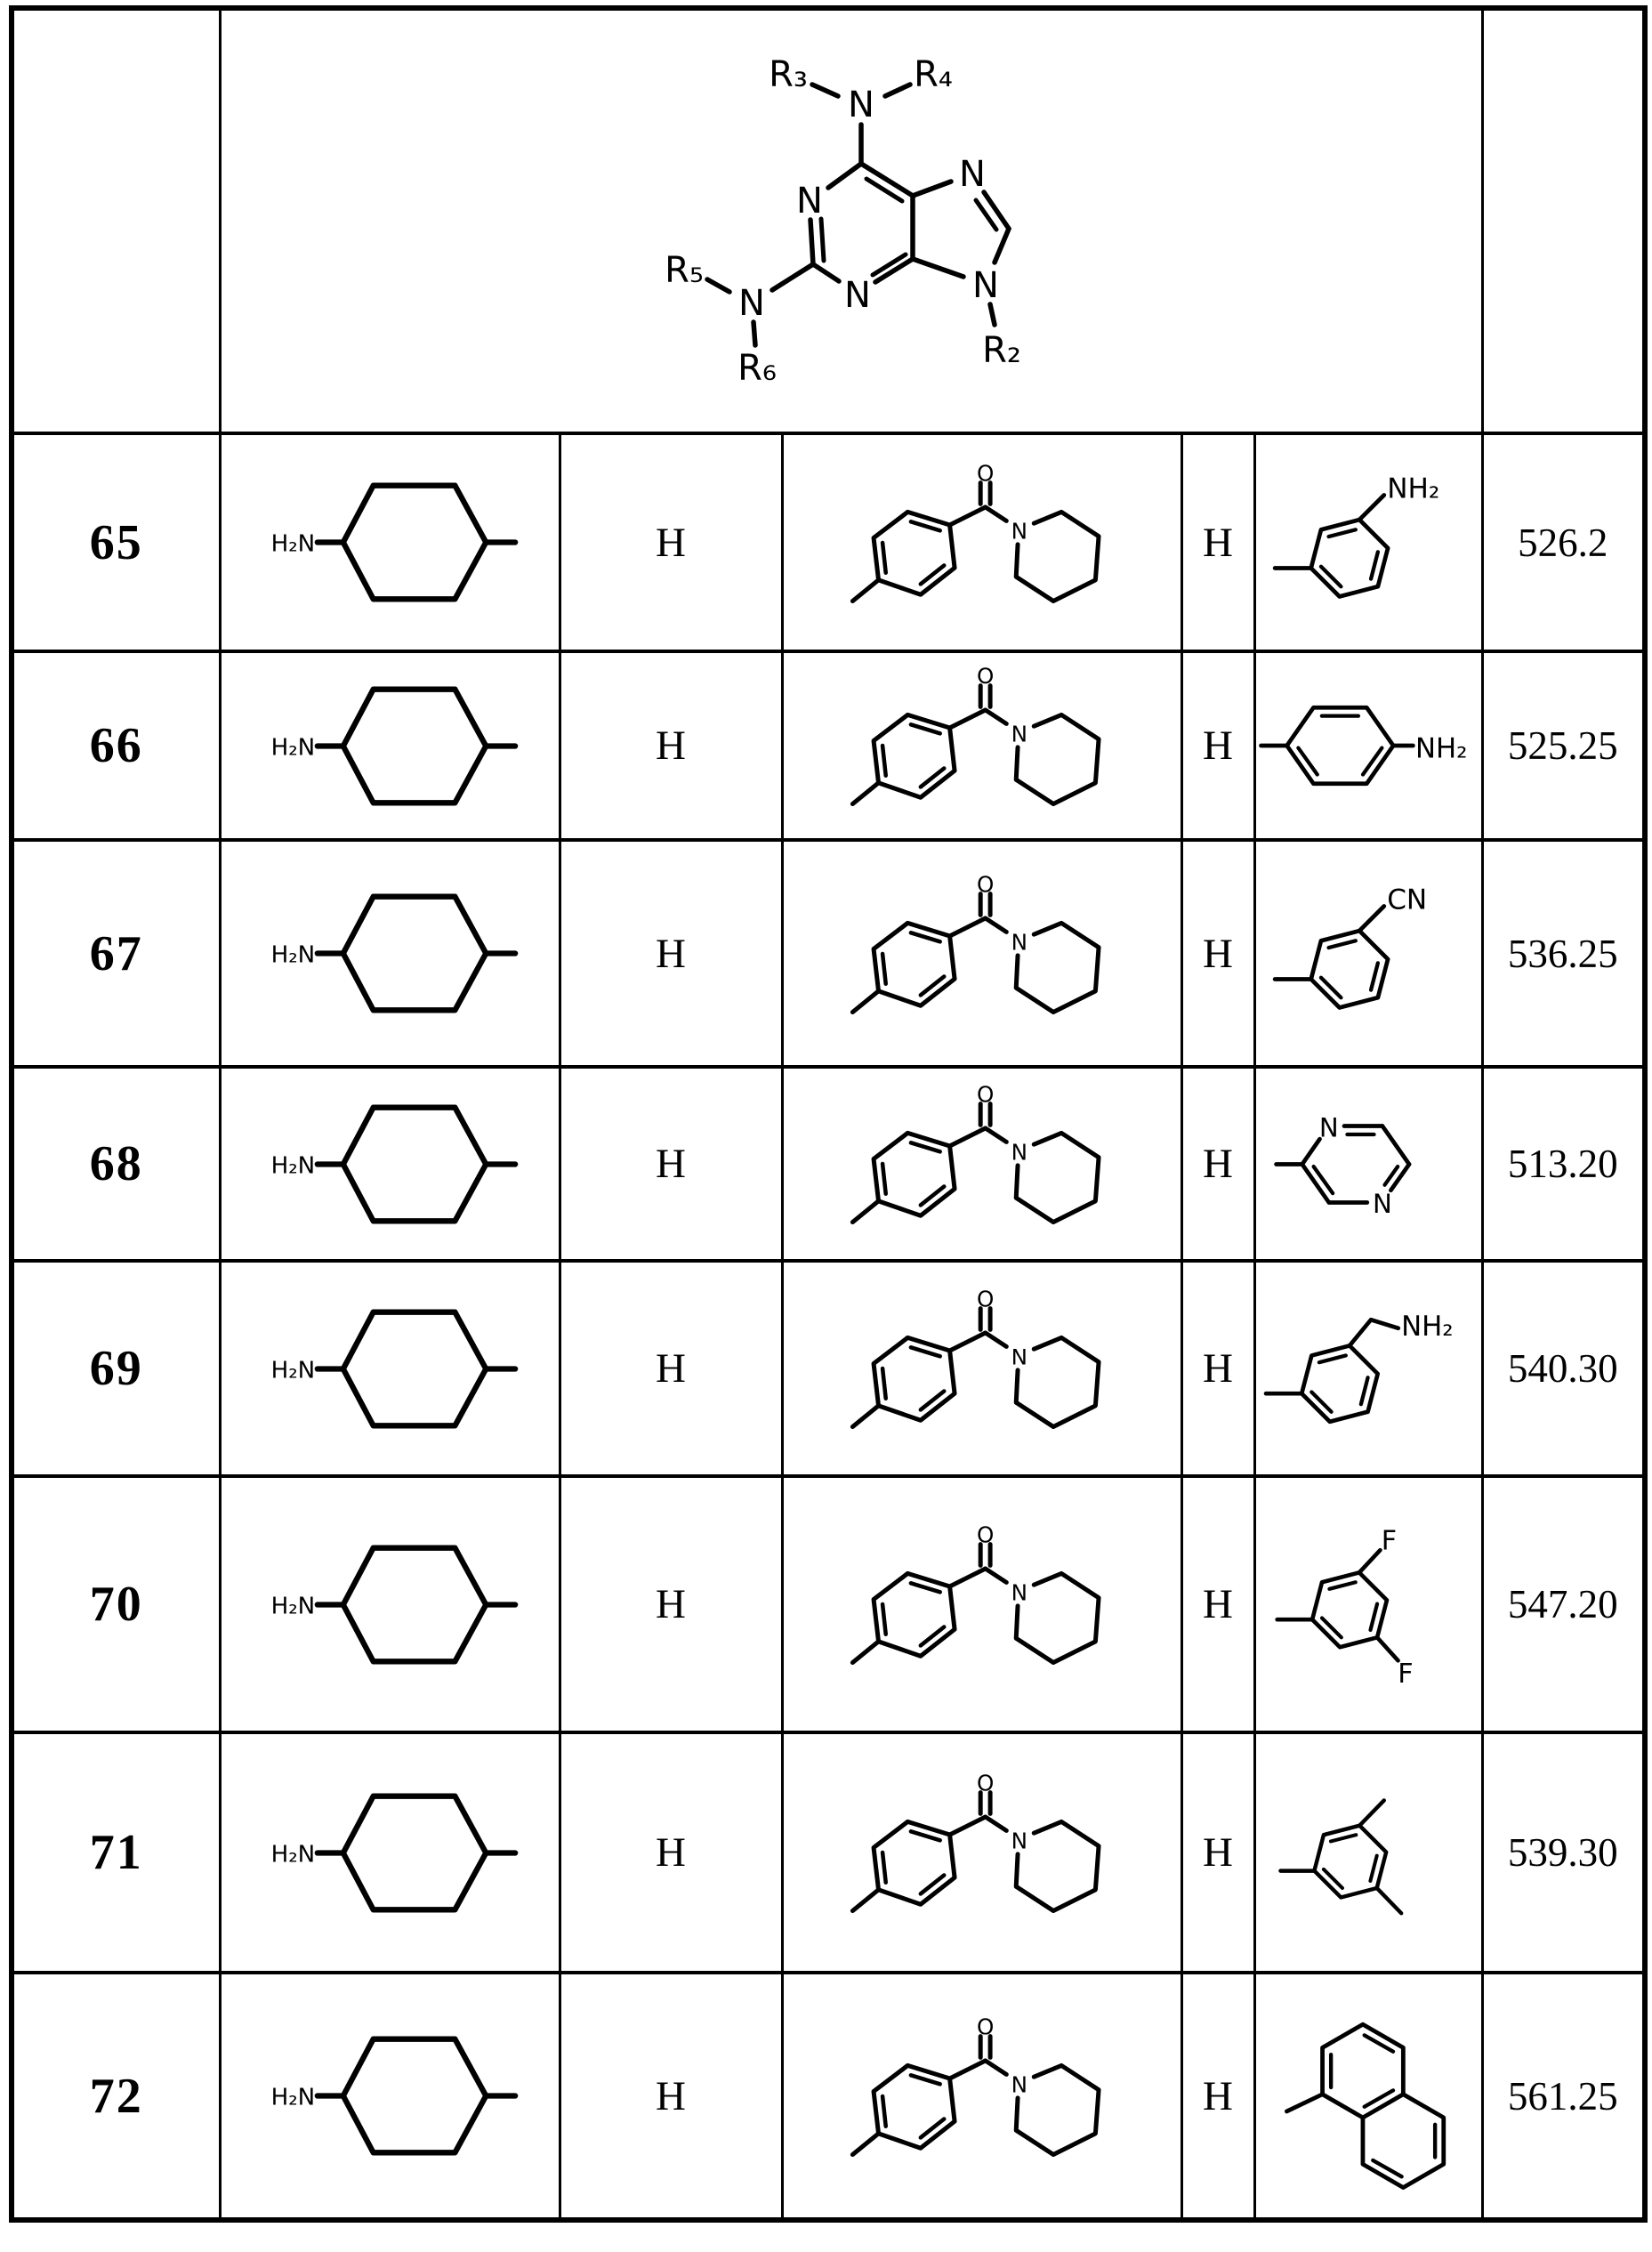 The height and width of the screenshot is (2252, 1652). I want to click on compound-number: 70, so click(116, 1604).